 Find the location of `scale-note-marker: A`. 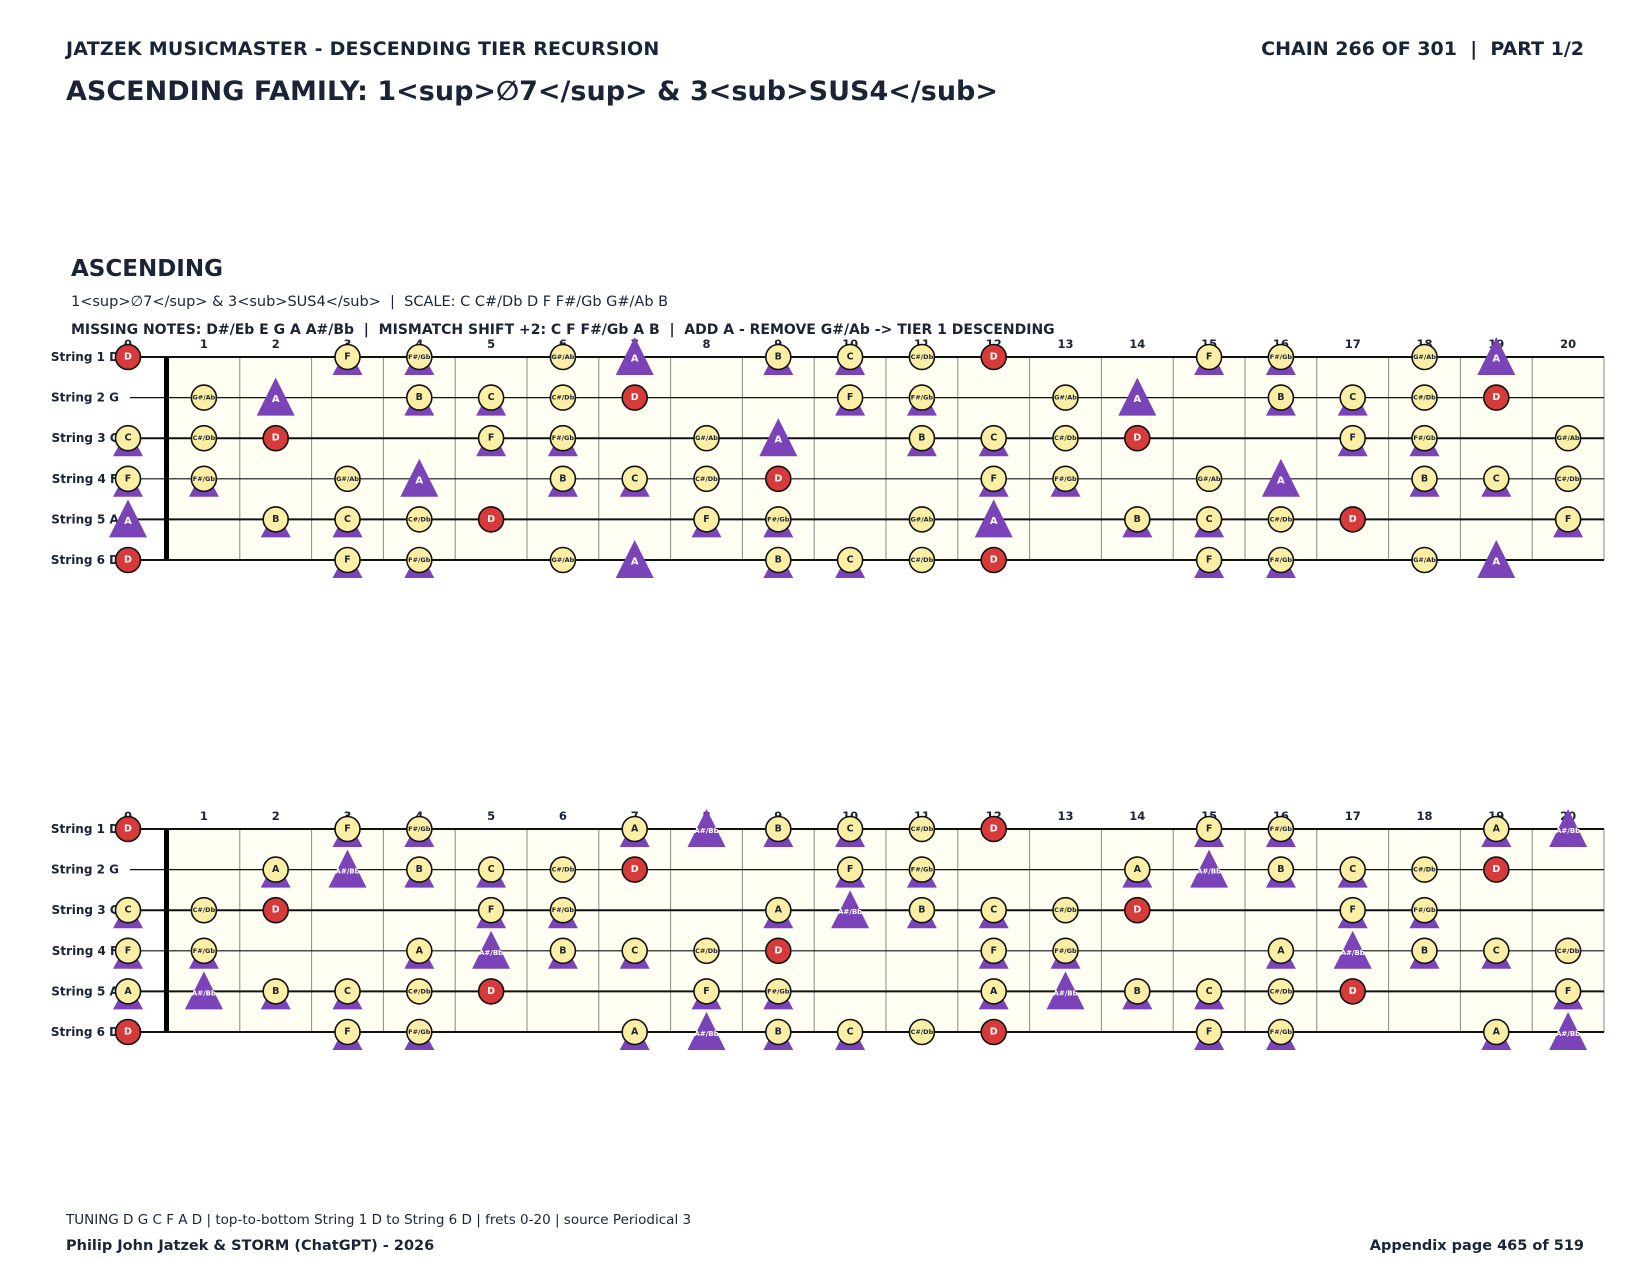

scale-note-marker: A is located at coordinates (419, 953).